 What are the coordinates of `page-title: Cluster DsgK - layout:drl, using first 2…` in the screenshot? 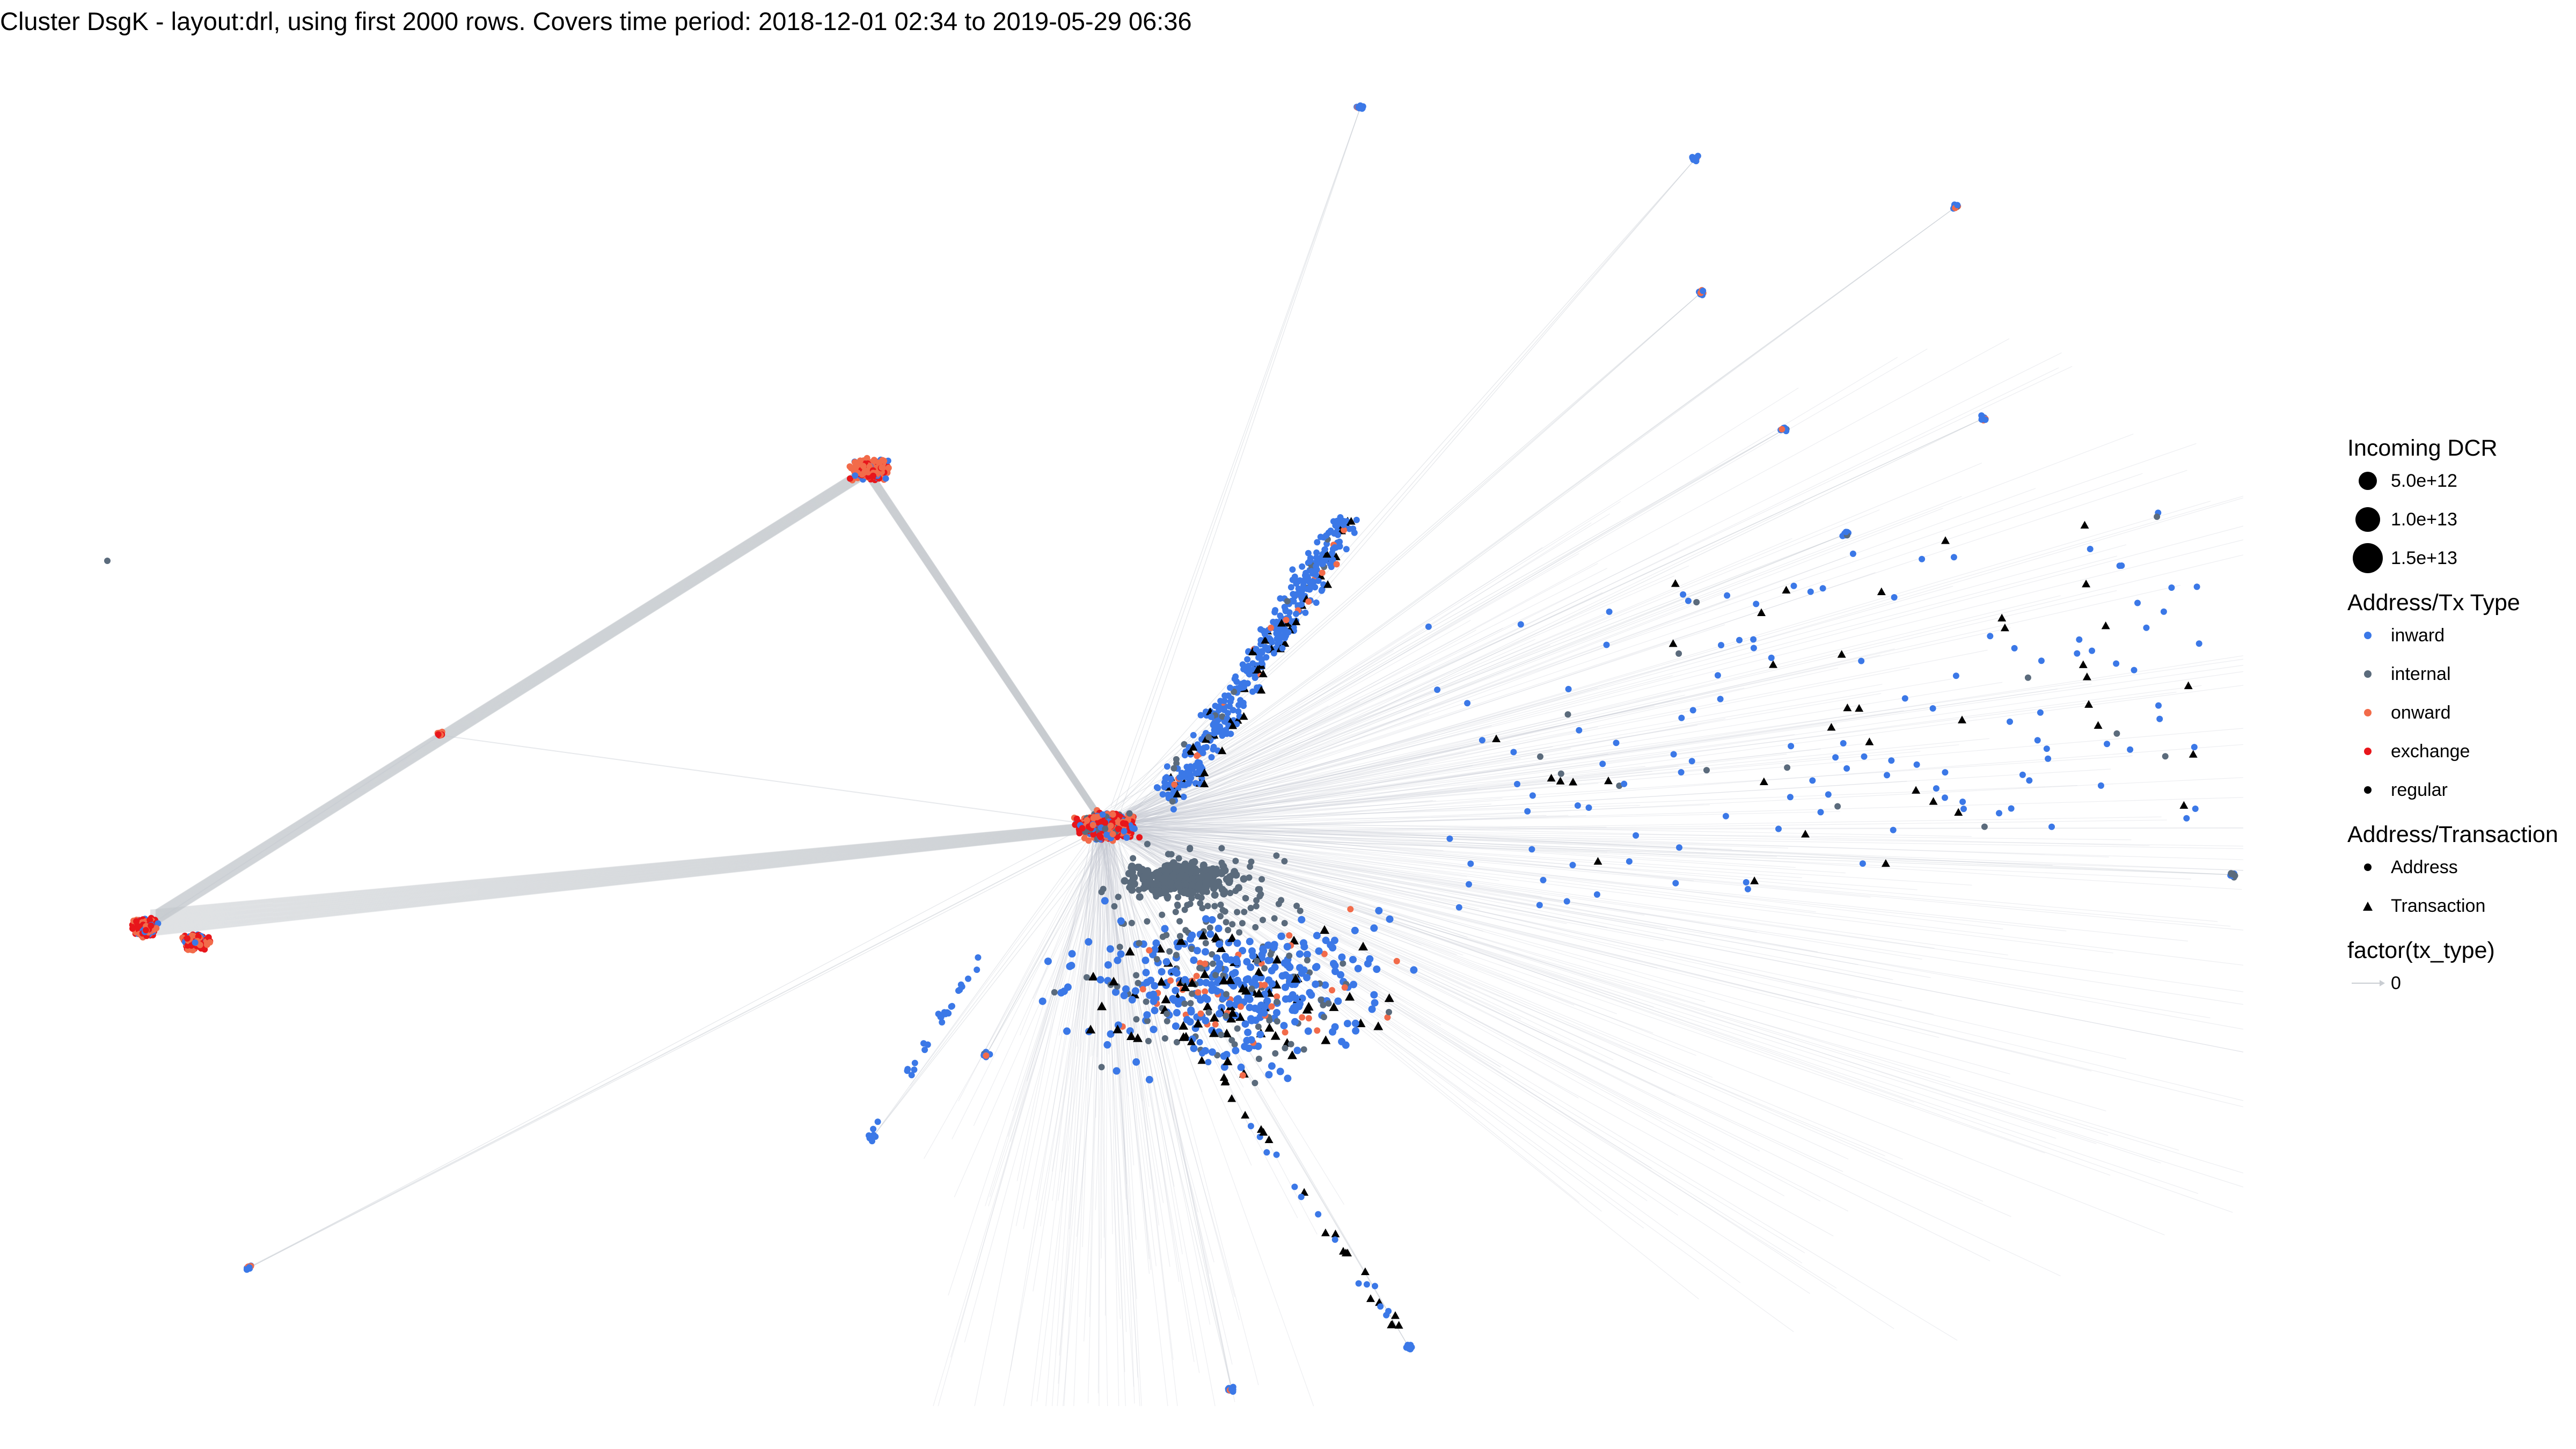 It's located at (596, 21).